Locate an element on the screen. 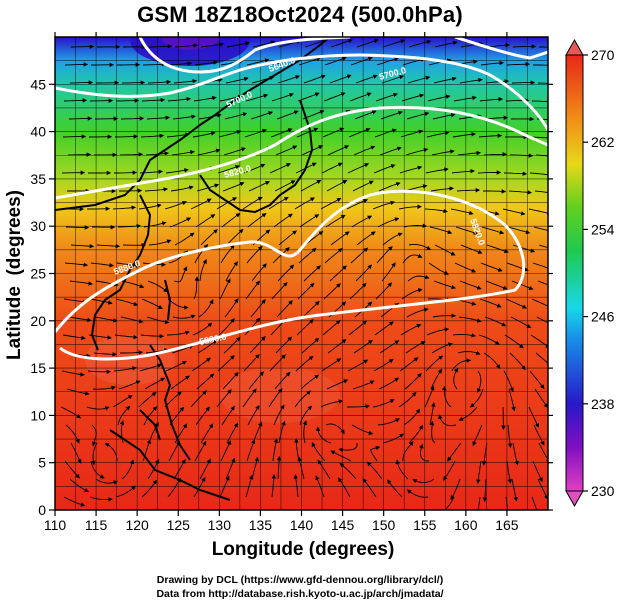  y-tick-label: 25 is located at coordinates (38, 274).